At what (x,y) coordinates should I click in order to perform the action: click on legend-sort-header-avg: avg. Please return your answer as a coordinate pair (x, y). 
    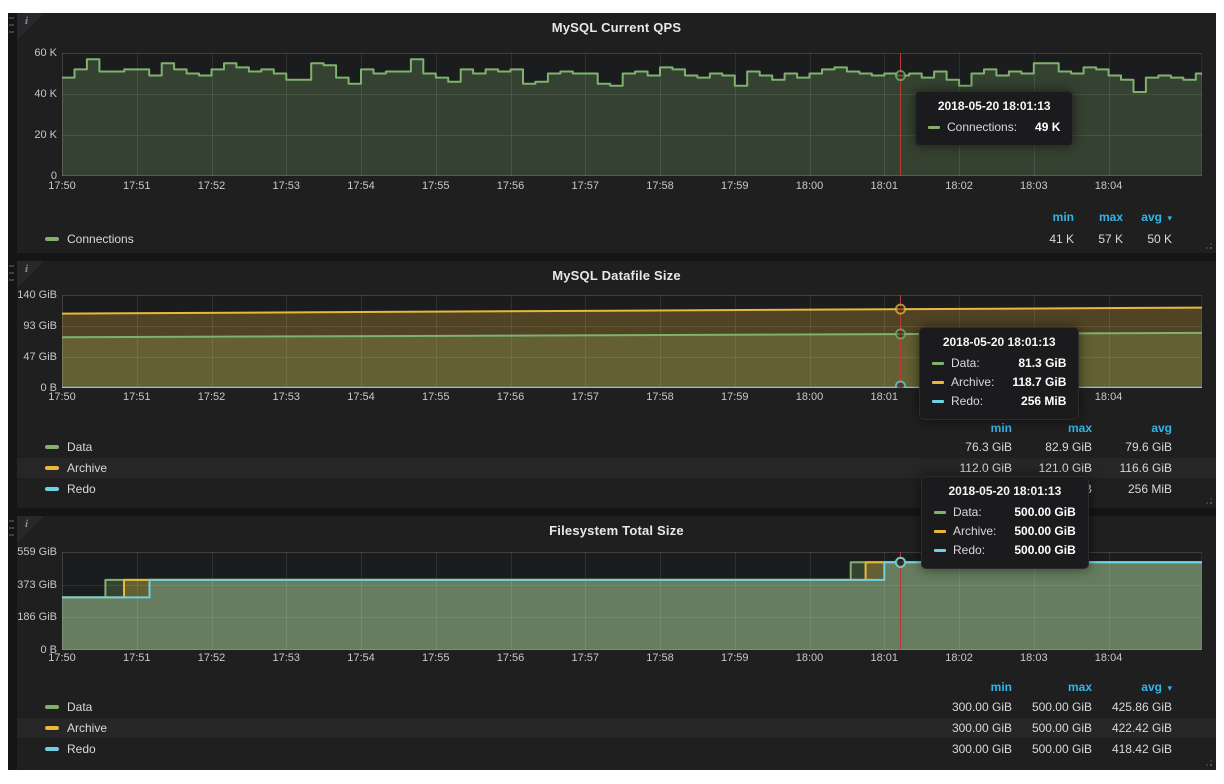
    Looking at the image, I should click on (1161, 428).